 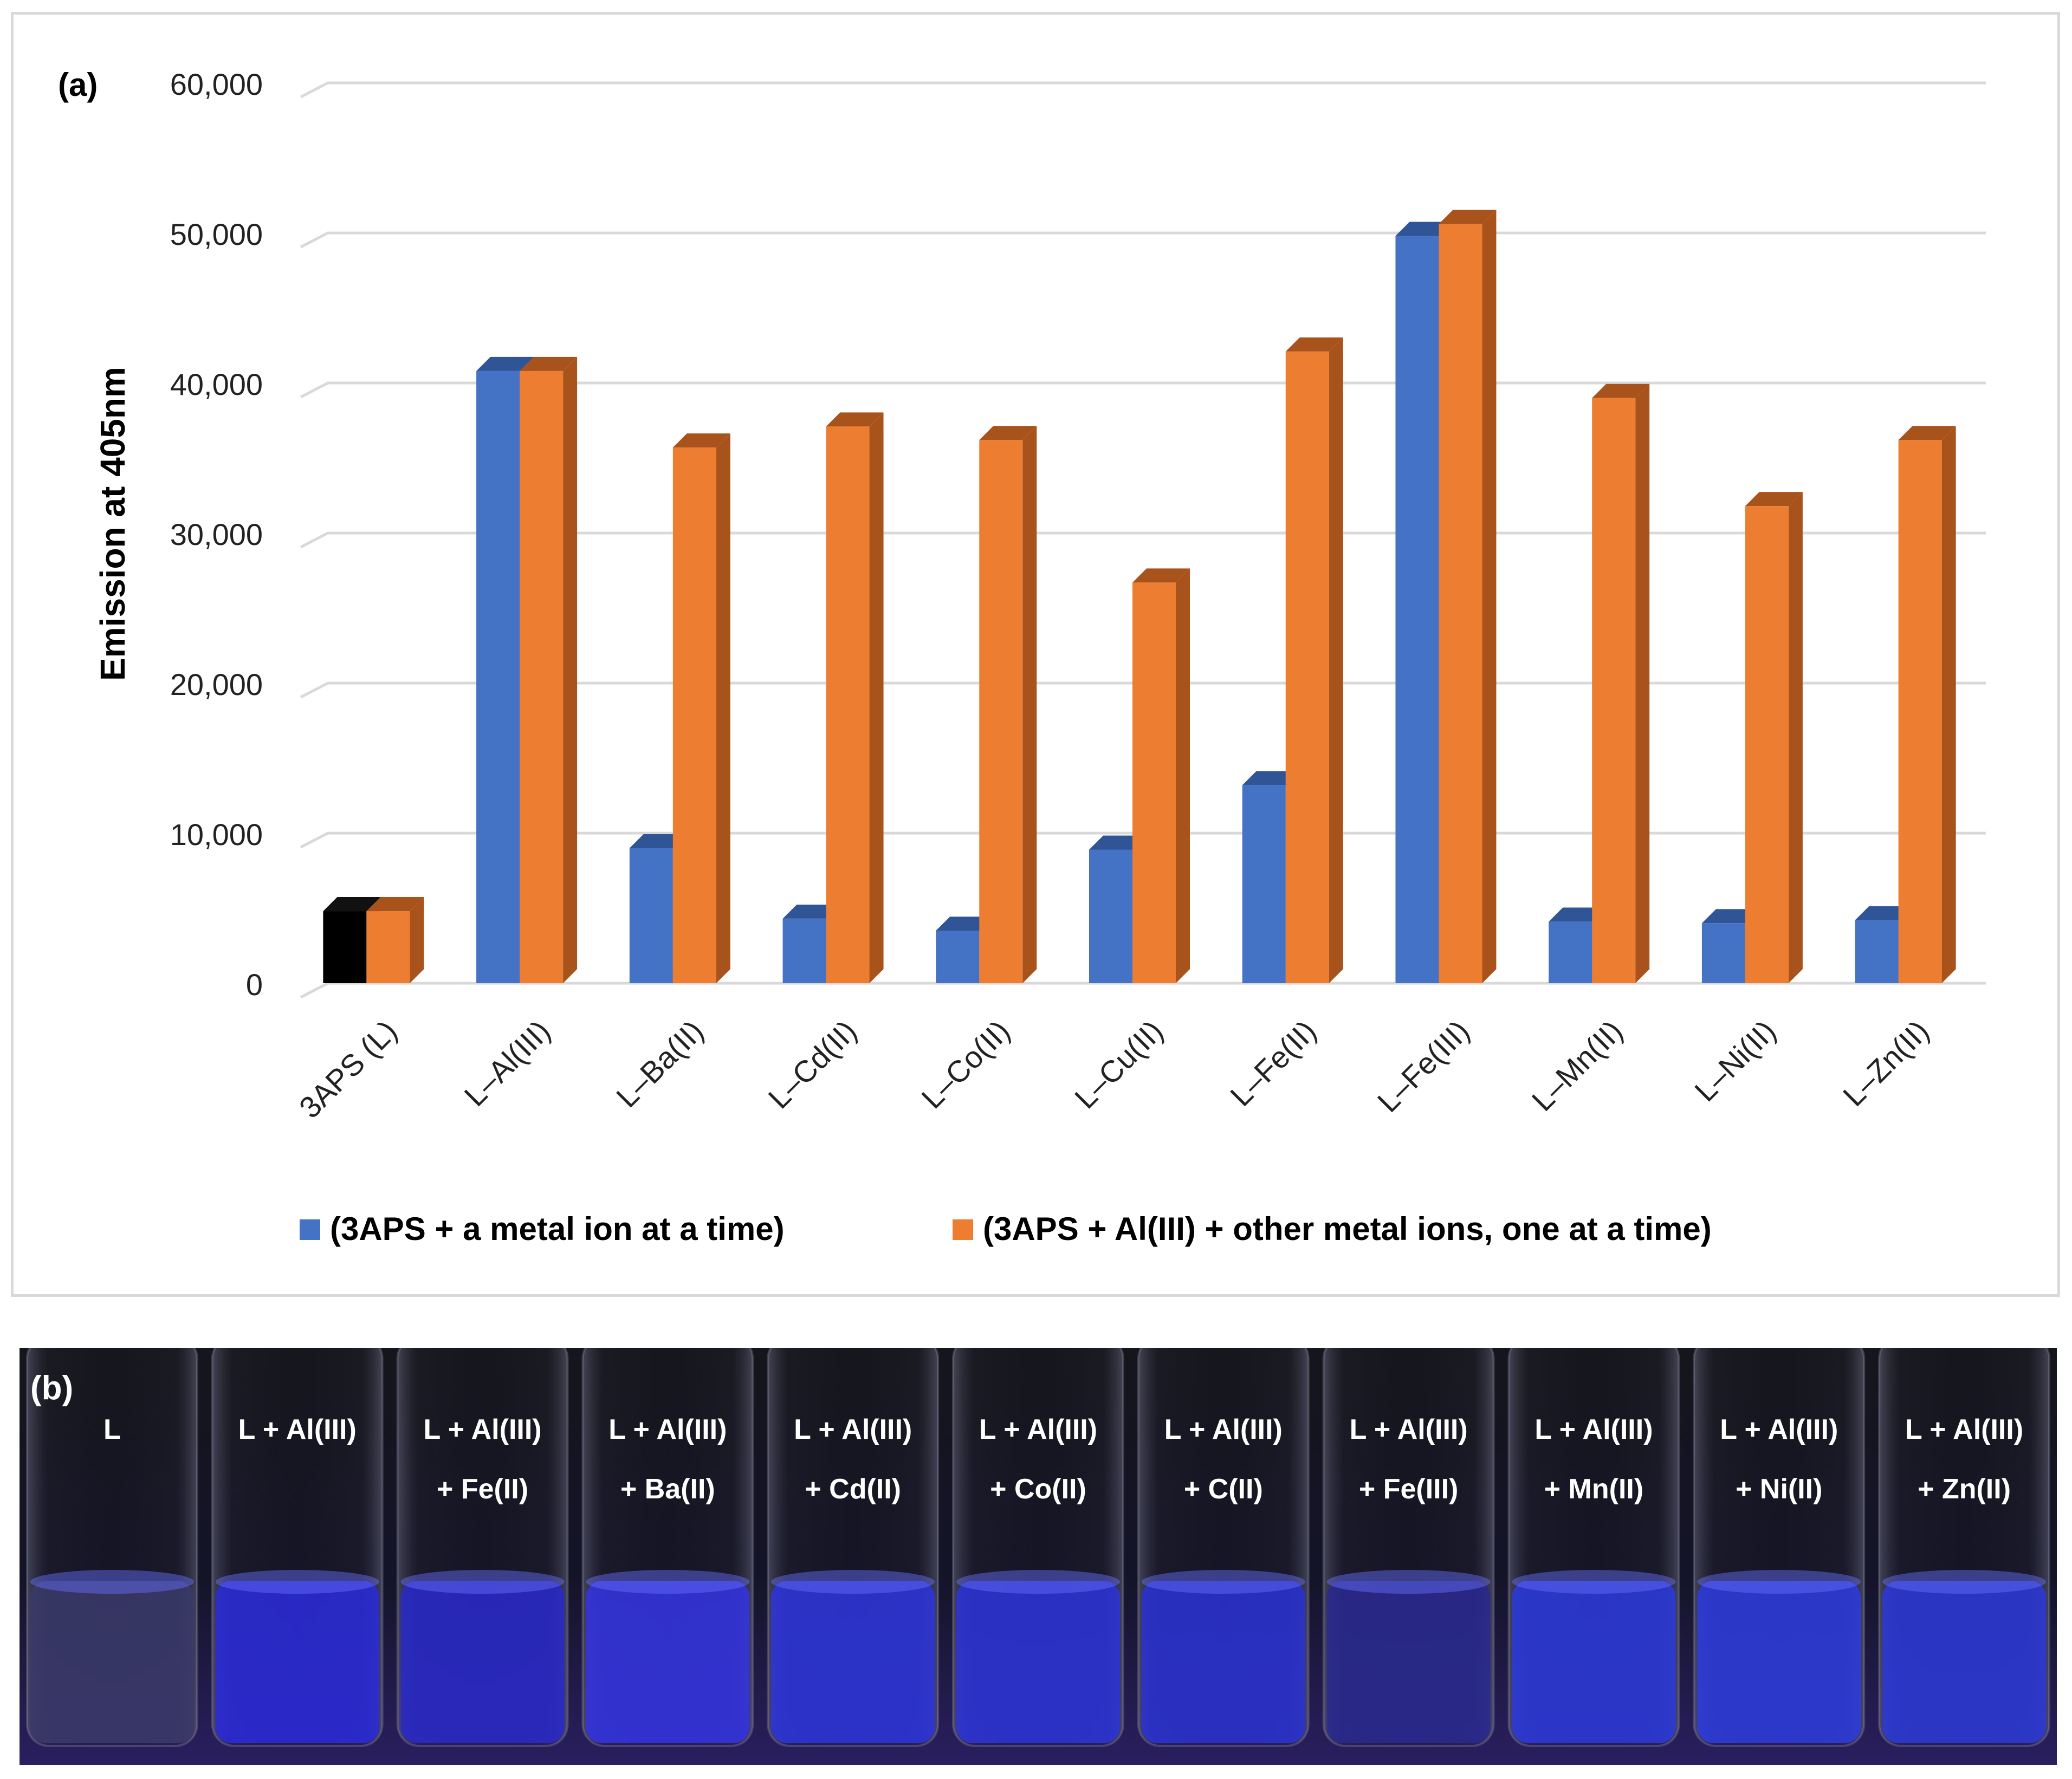 What do you see at coordinates (1593, 1489) in the screenshot?
I see `vial-label-line2: + Mn(II)` at bounding box center [1593, 1489].